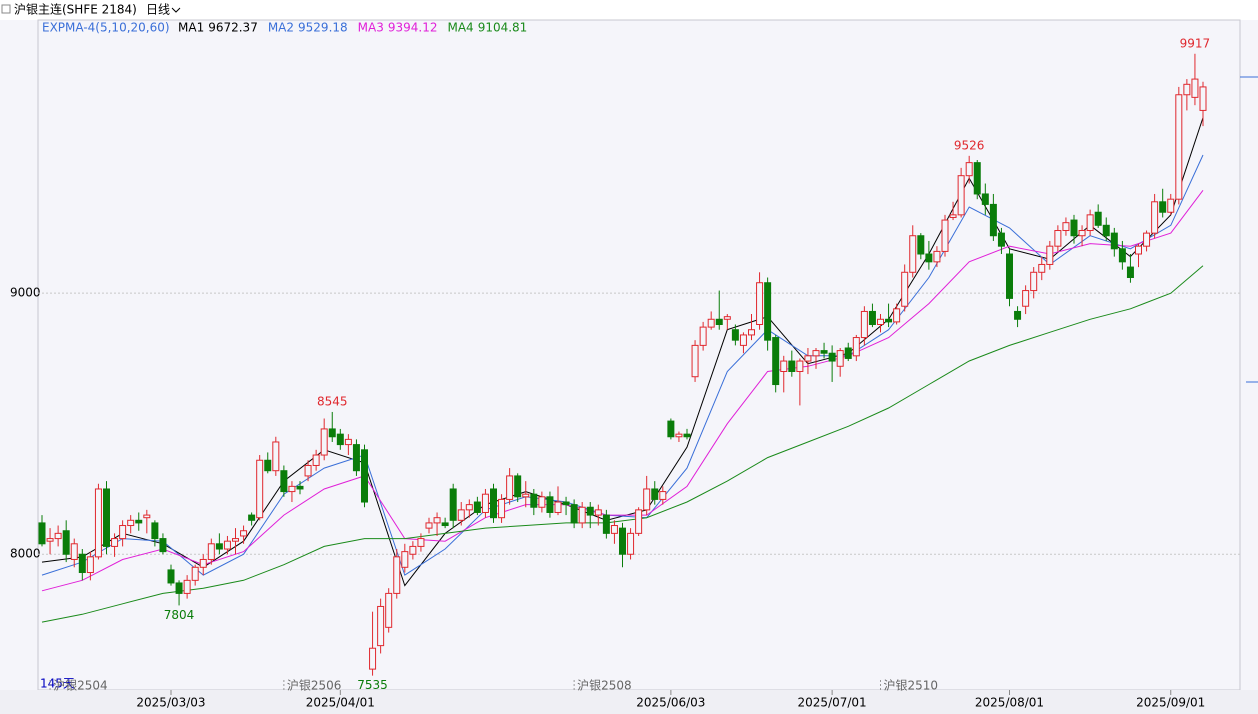  Describe the element at coordinates (176, 10) in the screenshot. I see `dropdown-arrow` at that location.